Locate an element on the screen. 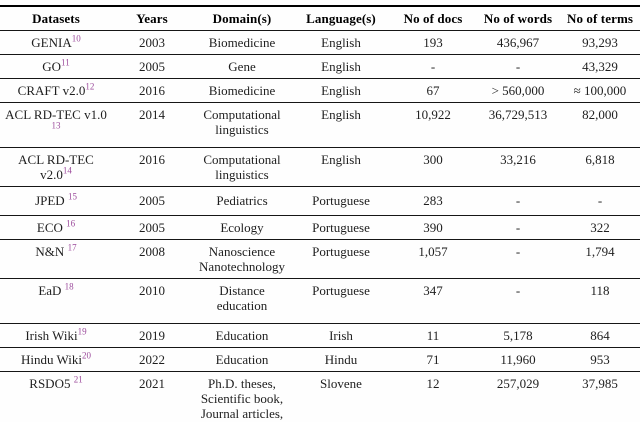  footnote-ref-link: 17 is located at coordinates (72, 247).